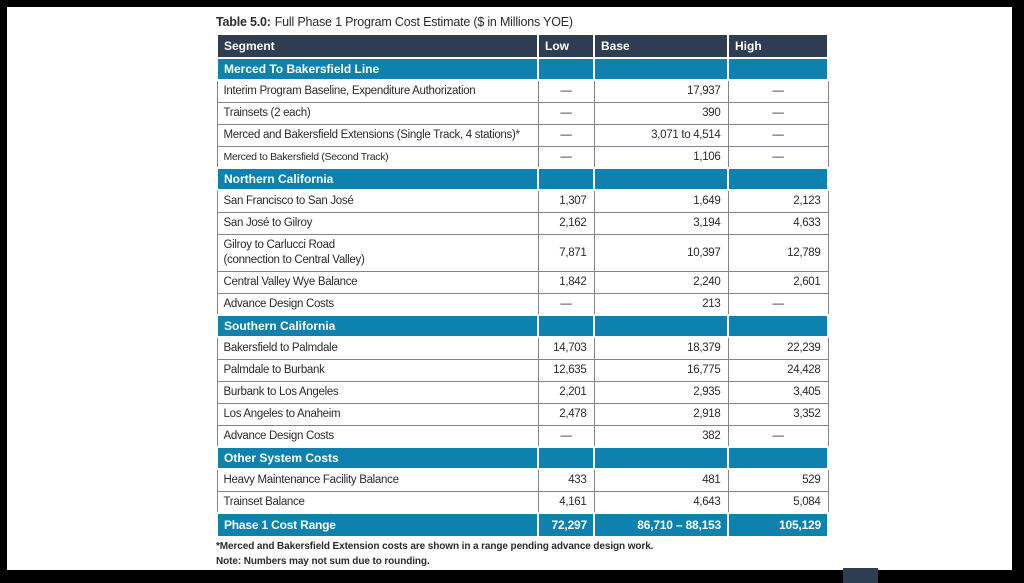 This screenshot has height=583, width=1024. Describe the element at coordinates (778, 201) in the screenshot. I see `high-value-cell: 2,123` at that location.